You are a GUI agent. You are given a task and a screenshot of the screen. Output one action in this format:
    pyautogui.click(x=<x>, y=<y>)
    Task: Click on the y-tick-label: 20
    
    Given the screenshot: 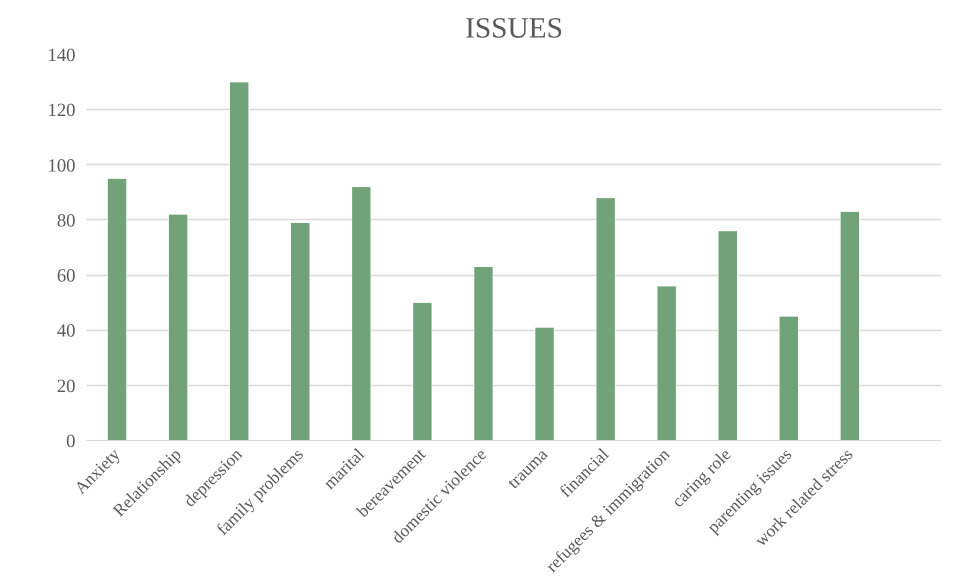 What is the action you would take?
    pyautogui.click(x=66, y=386)
    